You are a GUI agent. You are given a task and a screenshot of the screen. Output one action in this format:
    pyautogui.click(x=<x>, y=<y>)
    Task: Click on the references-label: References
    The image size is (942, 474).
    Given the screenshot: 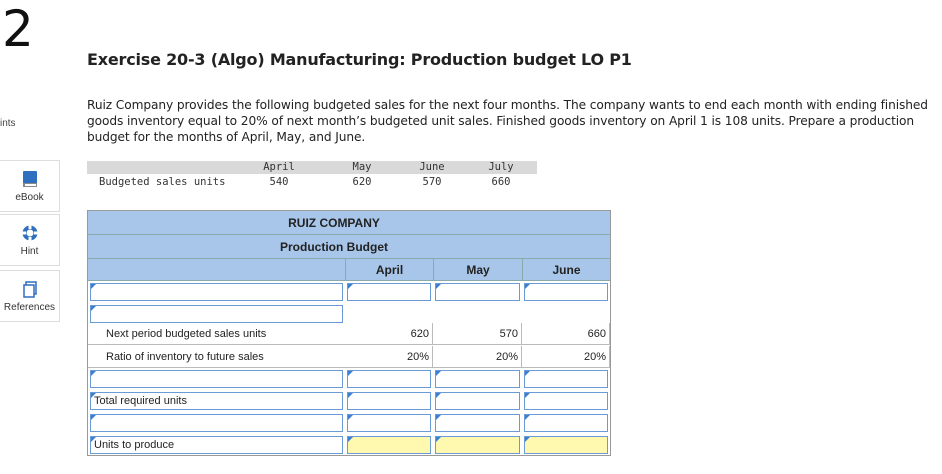 What is the action you would take?
    pyautogui.click(x=29, y=307)
    